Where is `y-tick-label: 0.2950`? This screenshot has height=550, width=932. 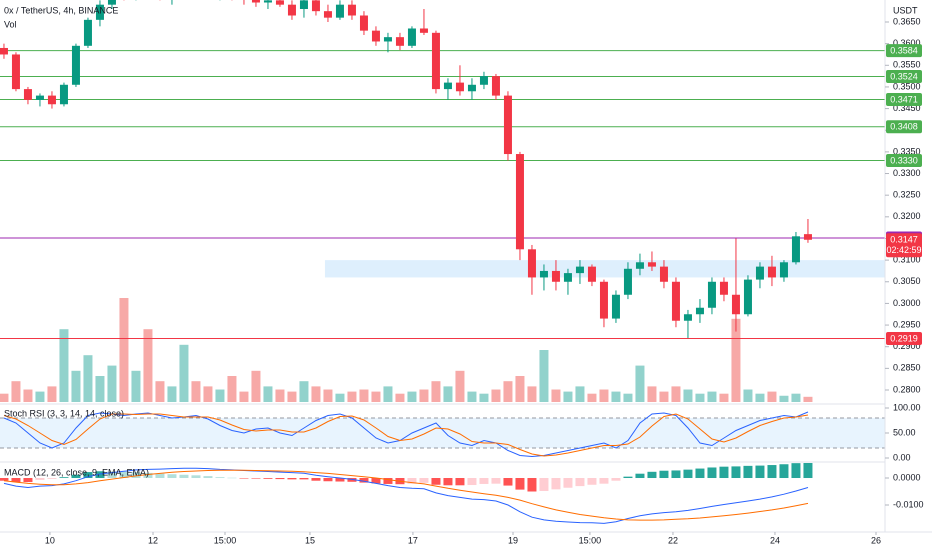
y-tick-label: 0.2950 is located at coordinates (907, 324).